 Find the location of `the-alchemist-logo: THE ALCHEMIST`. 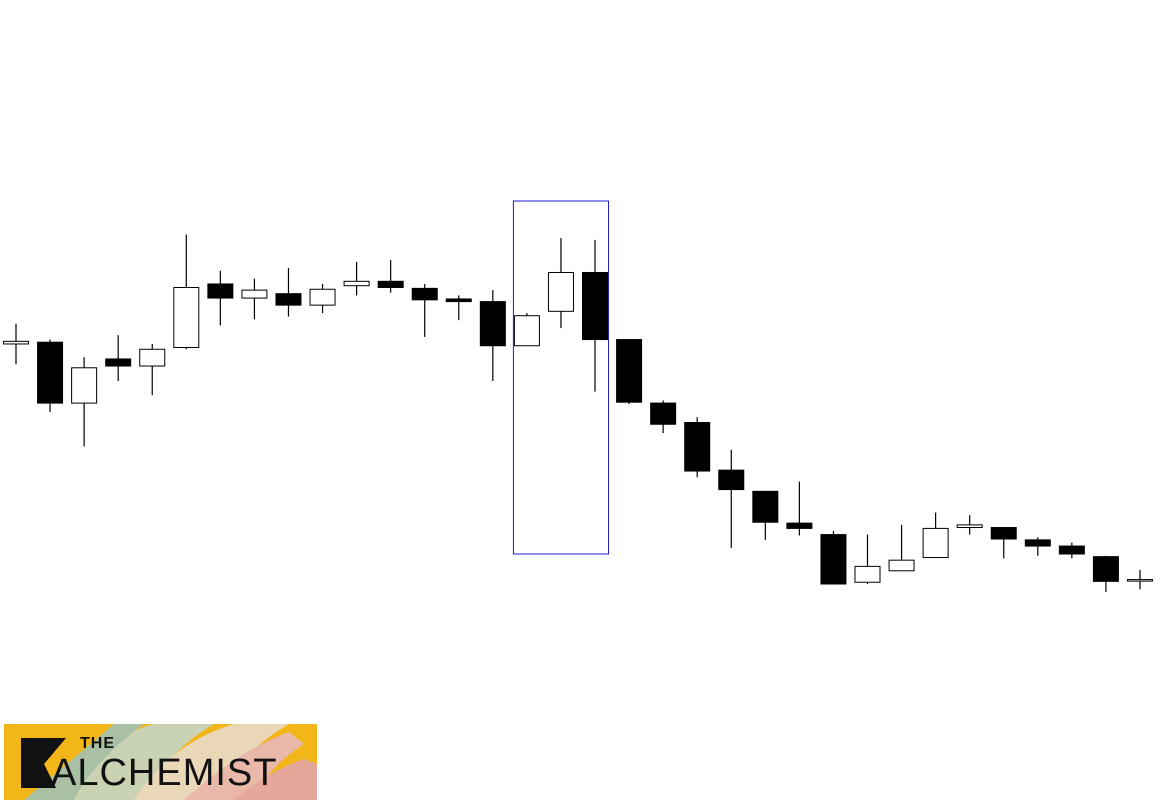

the-alchemist-logo: THE ALCHEMIST is located at coordinates (160, 762).